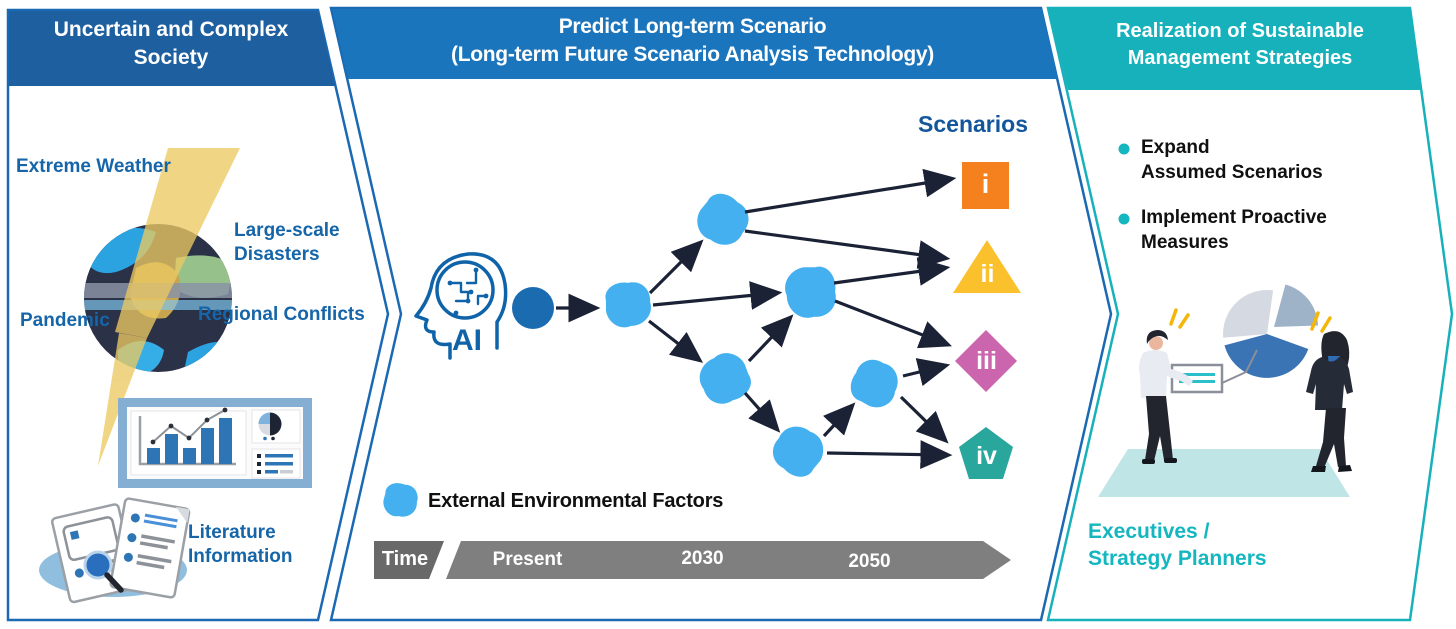  I want to click on left-panel-header-band, so click(172, 48).